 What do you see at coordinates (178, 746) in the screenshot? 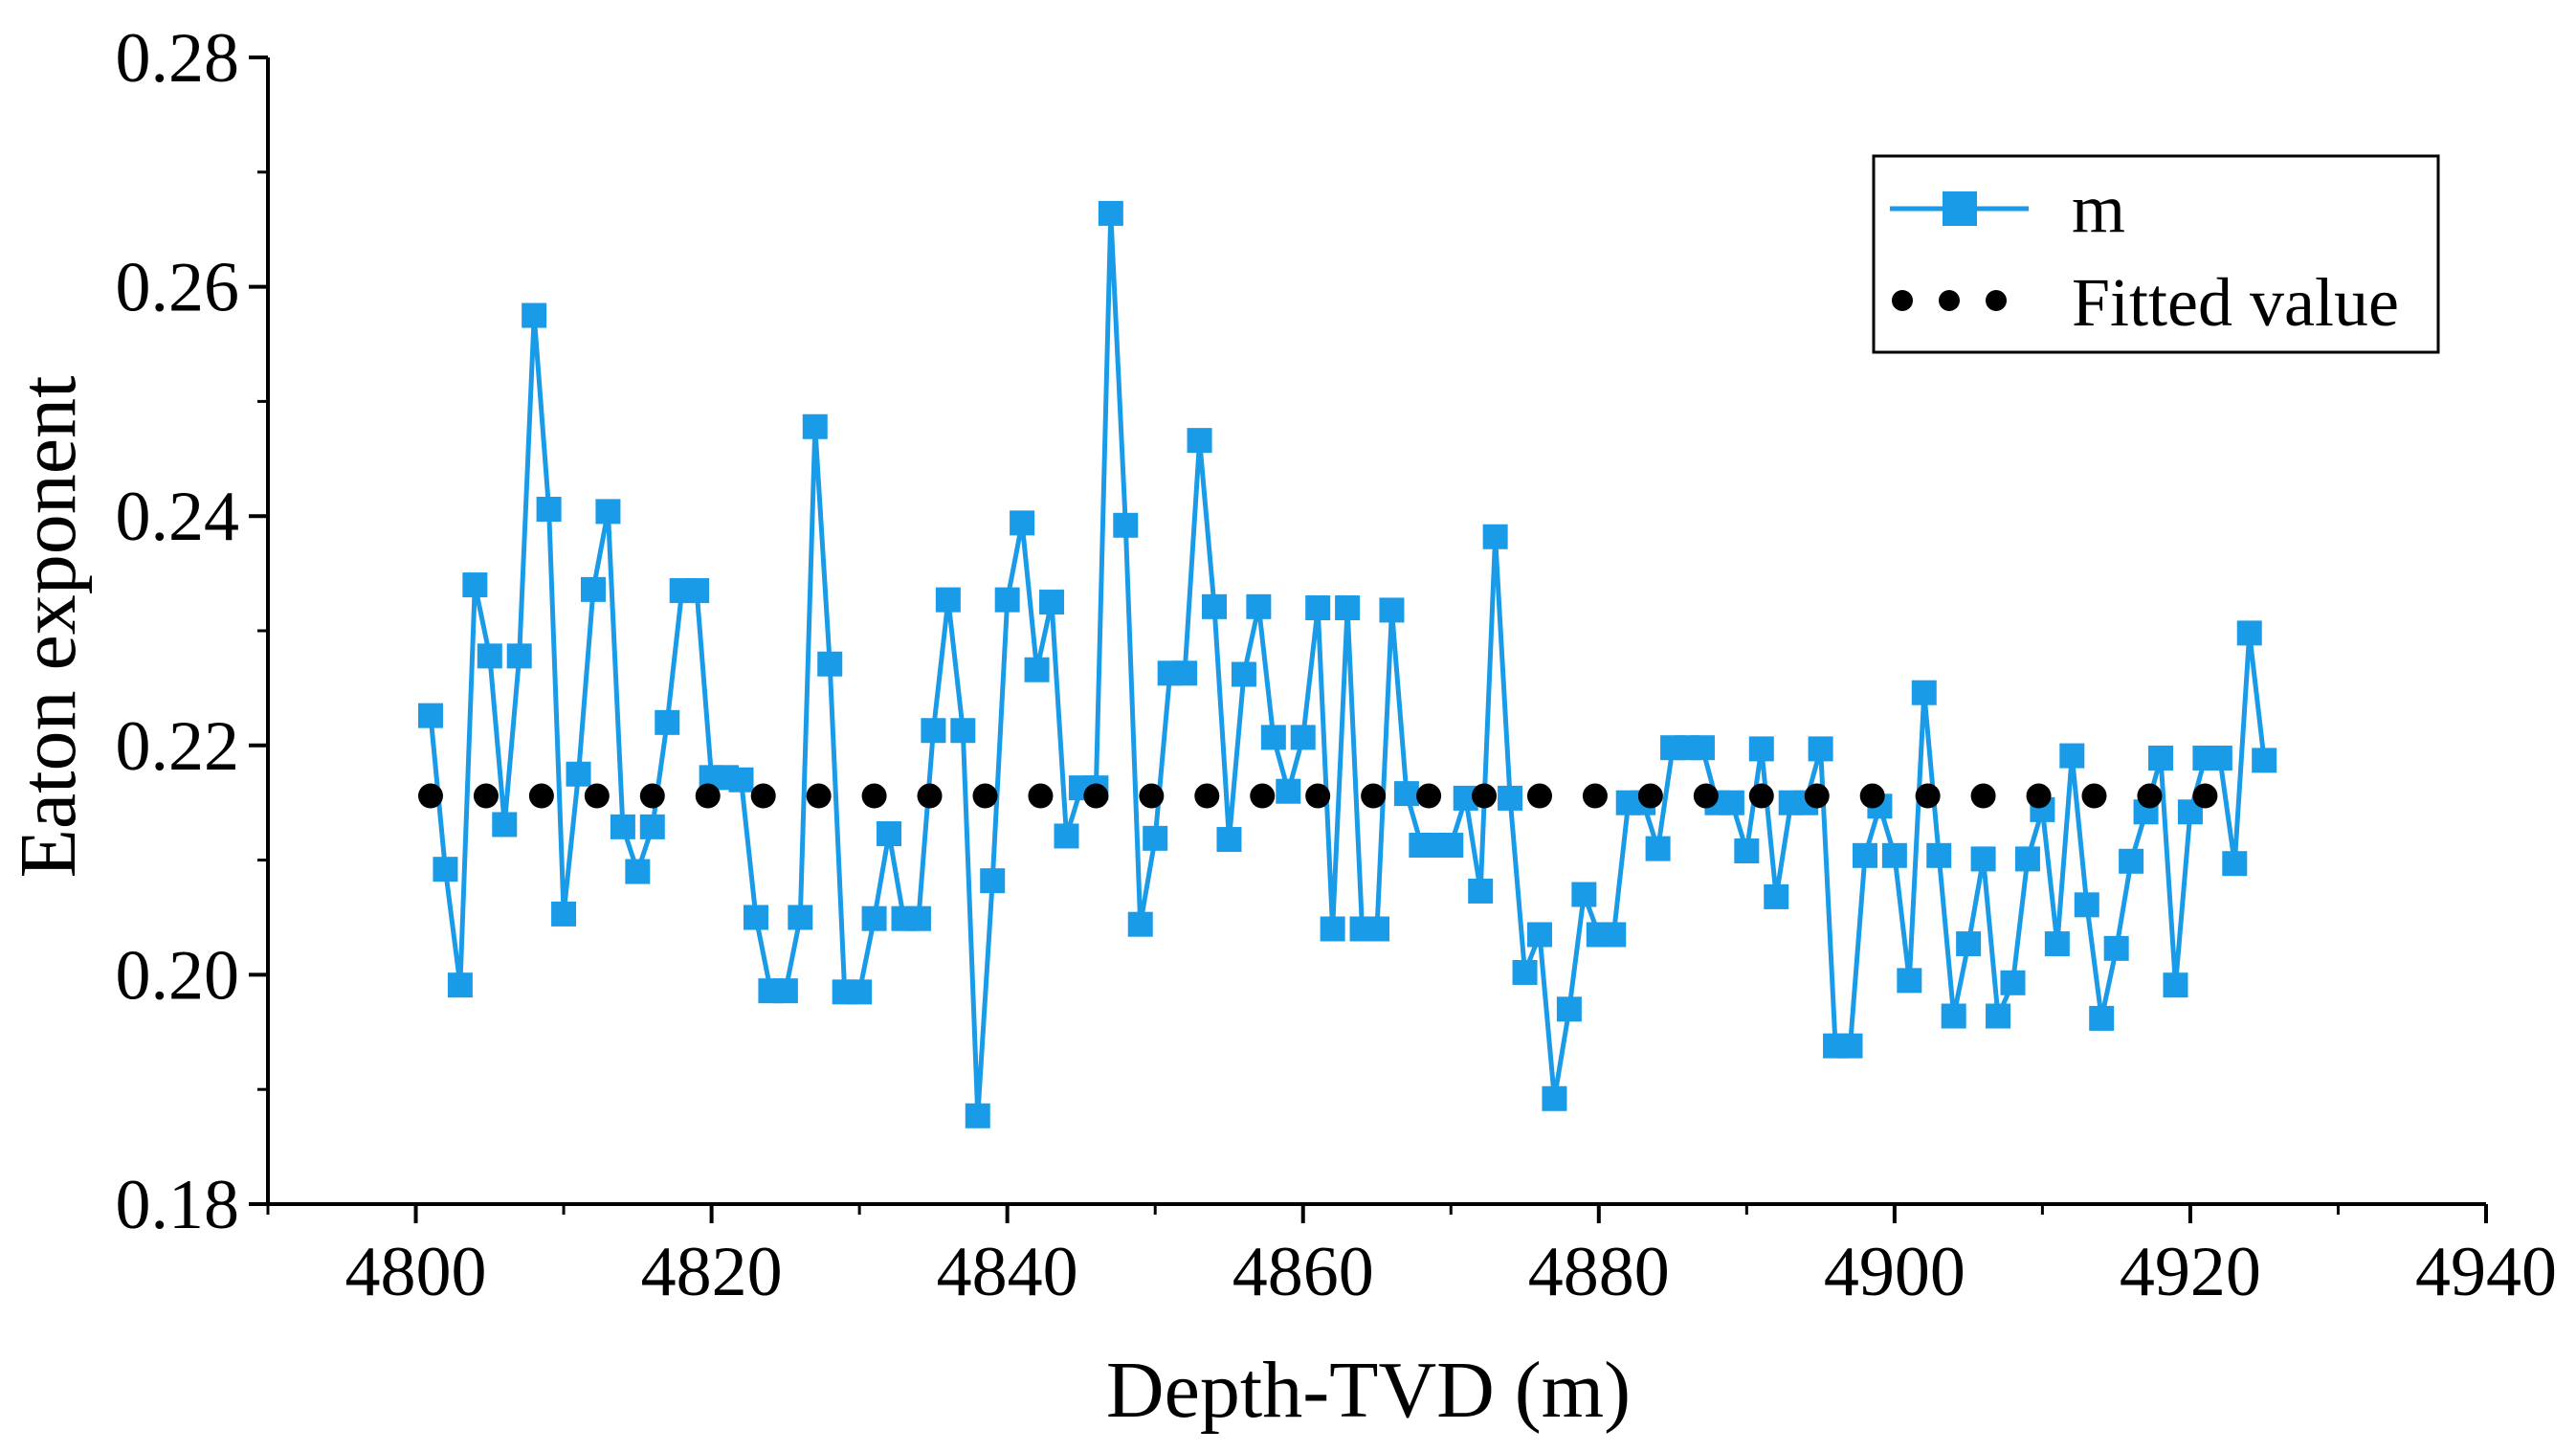
I see `y-tick-label: 0.22` at bounding box center [178, 746].